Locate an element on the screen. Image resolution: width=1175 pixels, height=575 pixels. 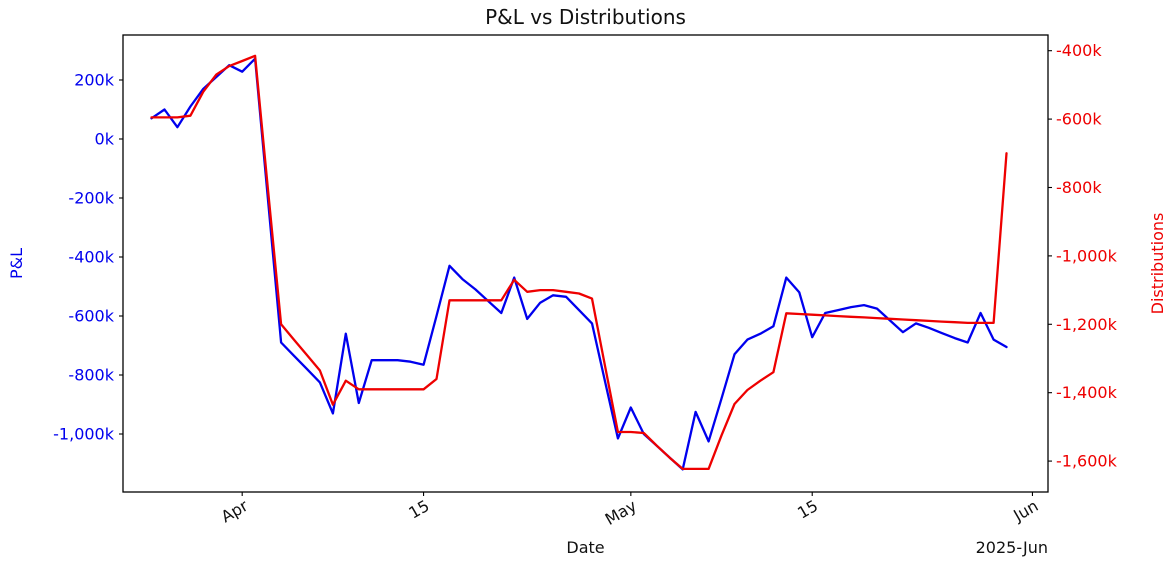
y-right-tick-label: -800k is located at coordinates (1079, 187).